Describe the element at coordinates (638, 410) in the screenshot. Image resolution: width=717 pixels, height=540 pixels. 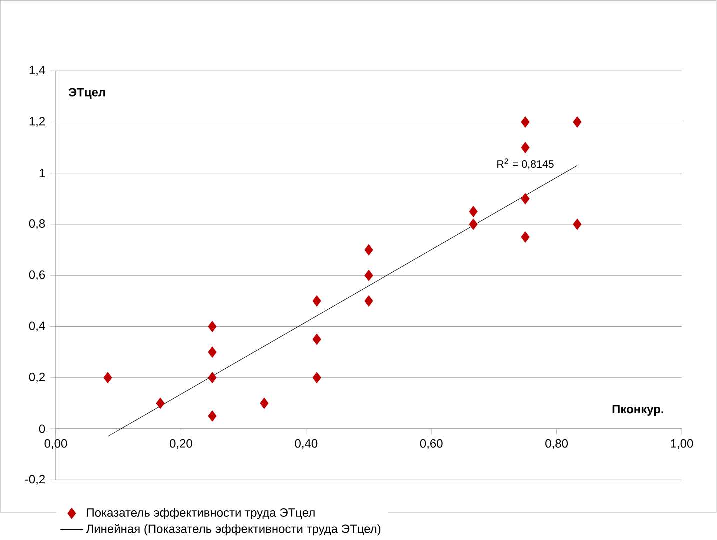
I see `x-axis-title: Пконкур.` at that location.